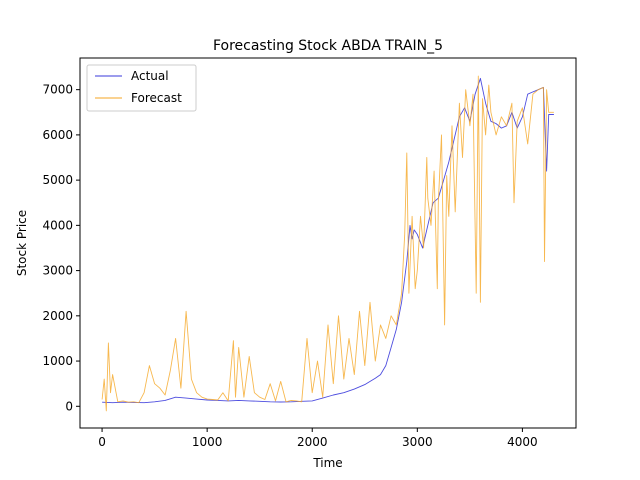  Describe the element at coordinates (207, 442) in the screenshot. I see `x-tick-label: 1000` at that location.